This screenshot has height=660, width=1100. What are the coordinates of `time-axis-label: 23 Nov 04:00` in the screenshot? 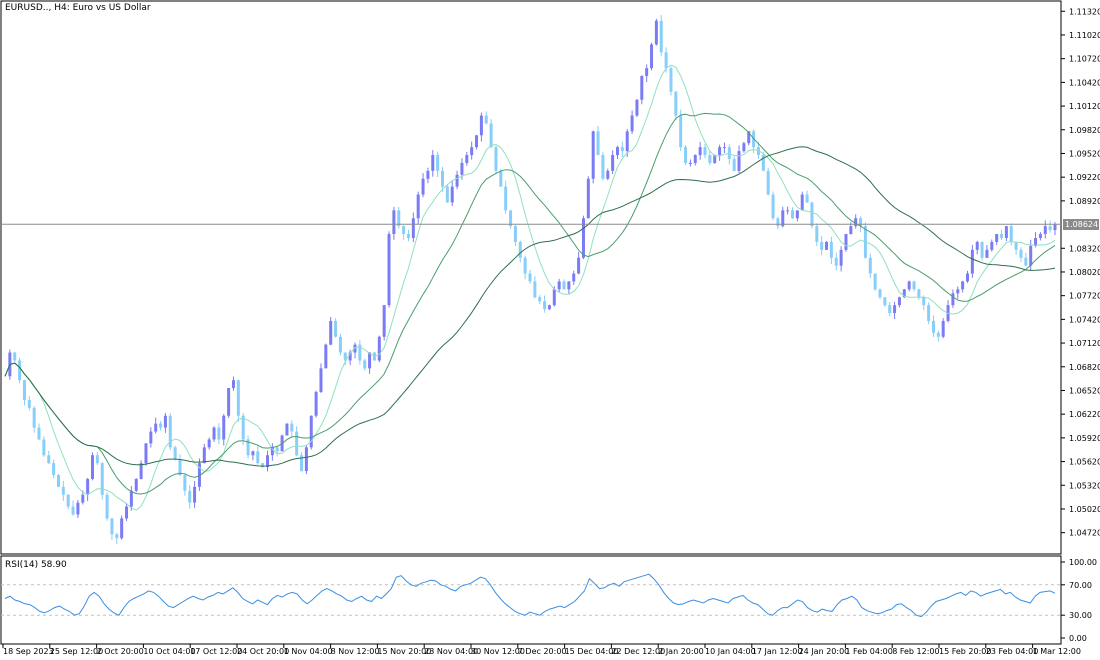 It's located at (451, 651).